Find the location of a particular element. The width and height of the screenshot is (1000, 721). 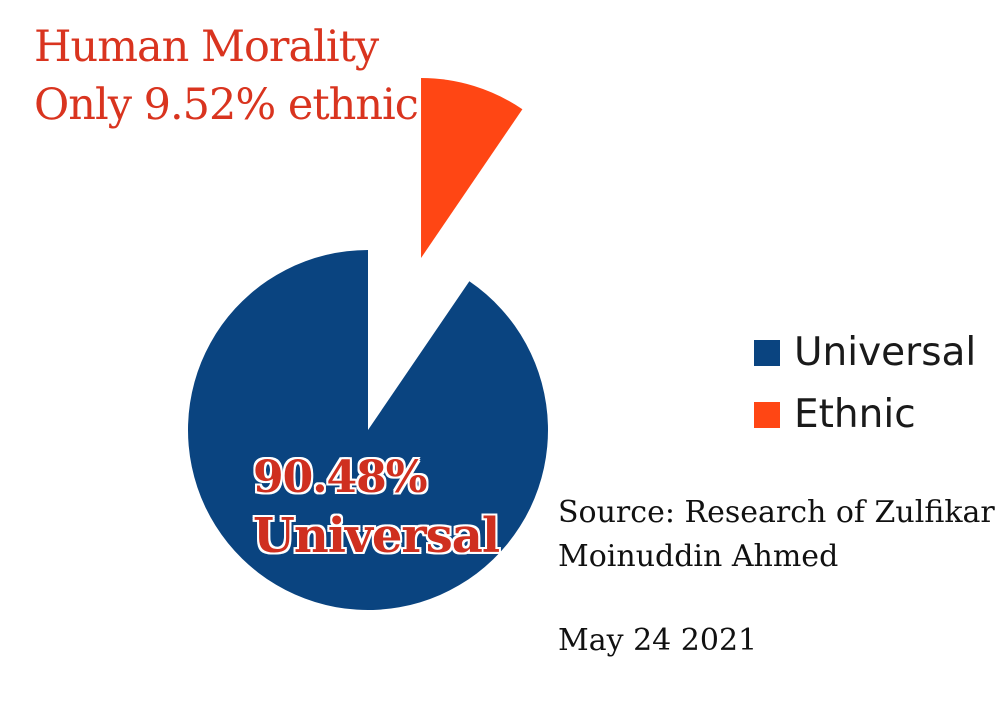

source-line-2: Moinuddin Ahmed is located at coordinates (698, 556).